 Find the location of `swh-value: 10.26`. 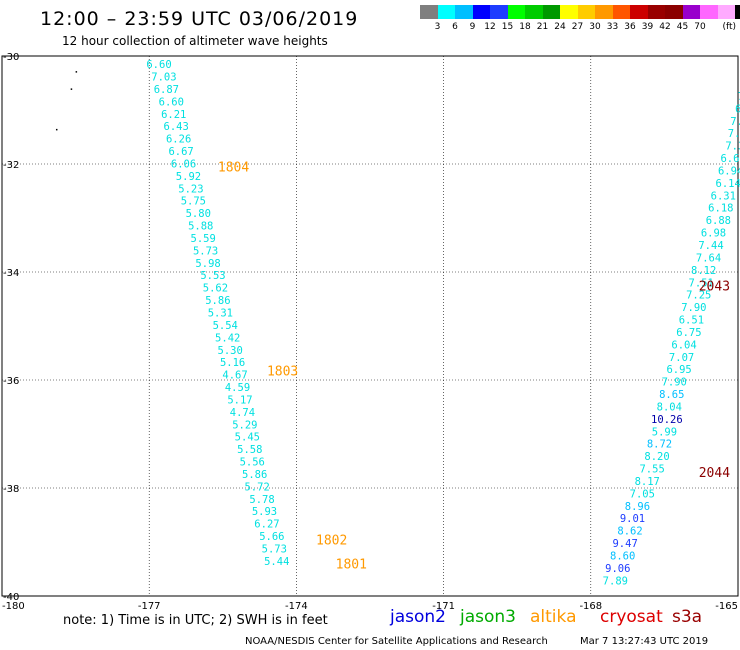

swh-value: 10.26 is located at coordinates (667, 420).